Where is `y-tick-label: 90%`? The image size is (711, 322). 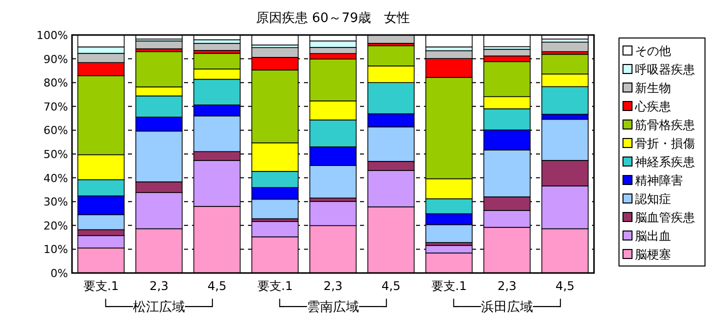
y-tick-label: 90% is located at coordinates (56, 59).